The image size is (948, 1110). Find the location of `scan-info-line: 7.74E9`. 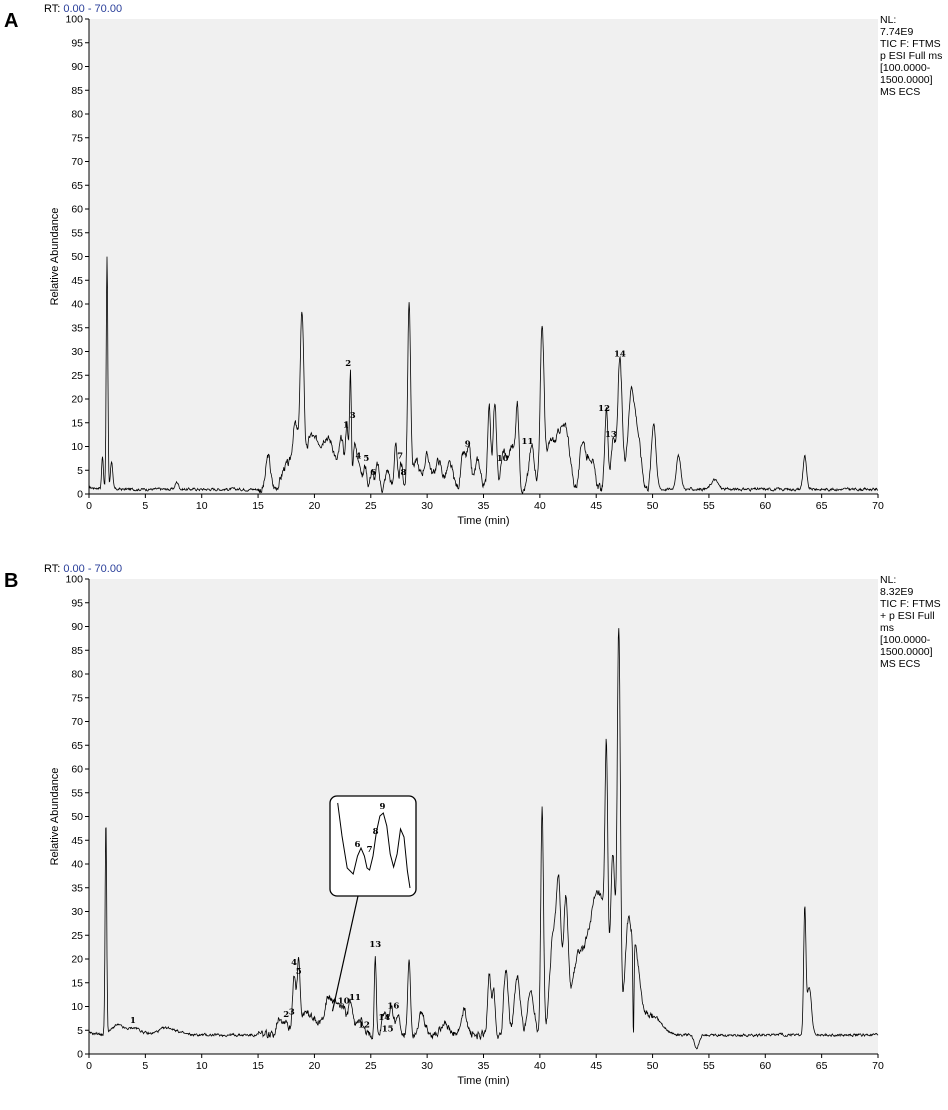

scan-info-line: 7.74E9 is located at coordinates (897, 32).